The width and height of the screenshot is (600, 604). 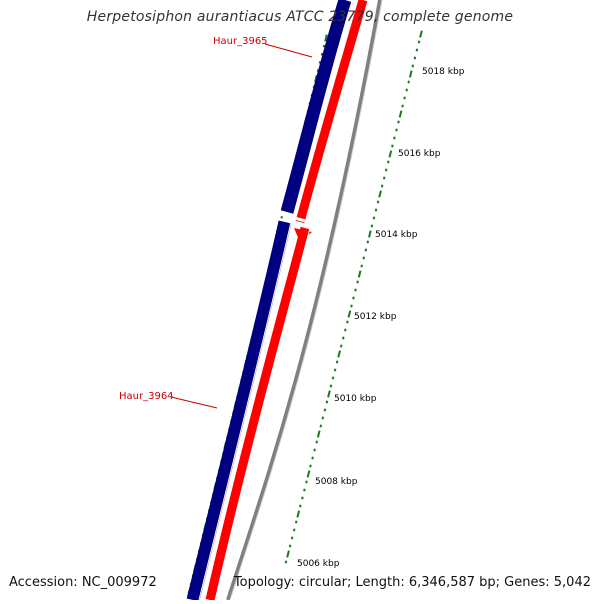 I want to click on haur-3964-pointer, so click(x=194, y=402).